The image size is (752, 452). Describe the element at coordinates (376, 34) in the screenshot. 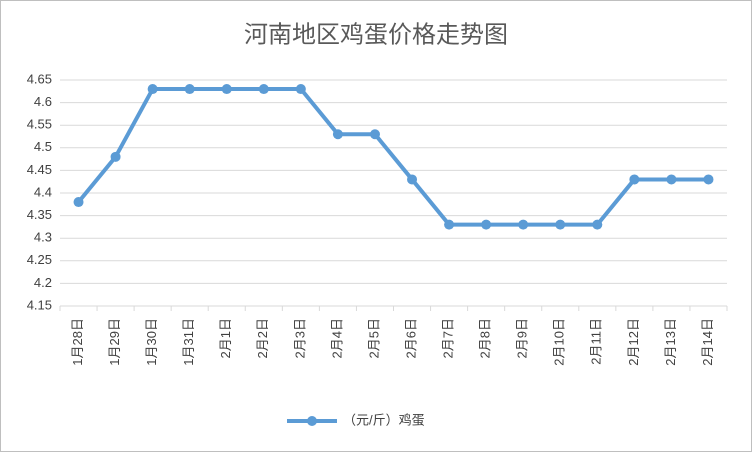

I see `chart-title: 河南地区鸡蛋价格走势图` at that location.